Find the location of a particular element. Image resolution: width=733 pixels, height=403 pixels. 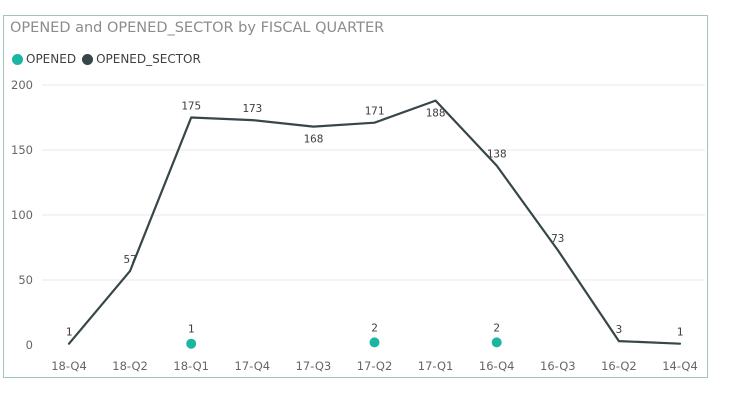

legend-label-opened: OPENED is located at coordinates (51, 59).